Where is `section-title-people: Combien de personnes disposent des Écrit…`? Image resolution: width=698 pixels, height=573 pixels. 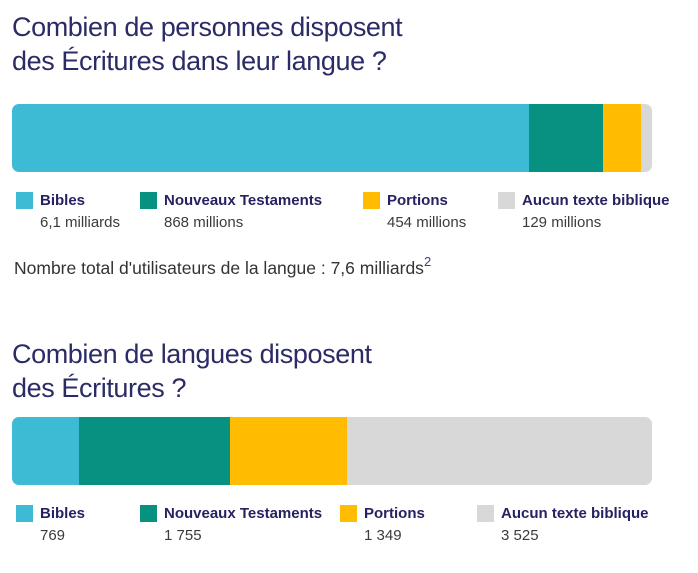
section-title-people: Combien de personnes disposent des Écrit… is located at coordinates (207, 44).